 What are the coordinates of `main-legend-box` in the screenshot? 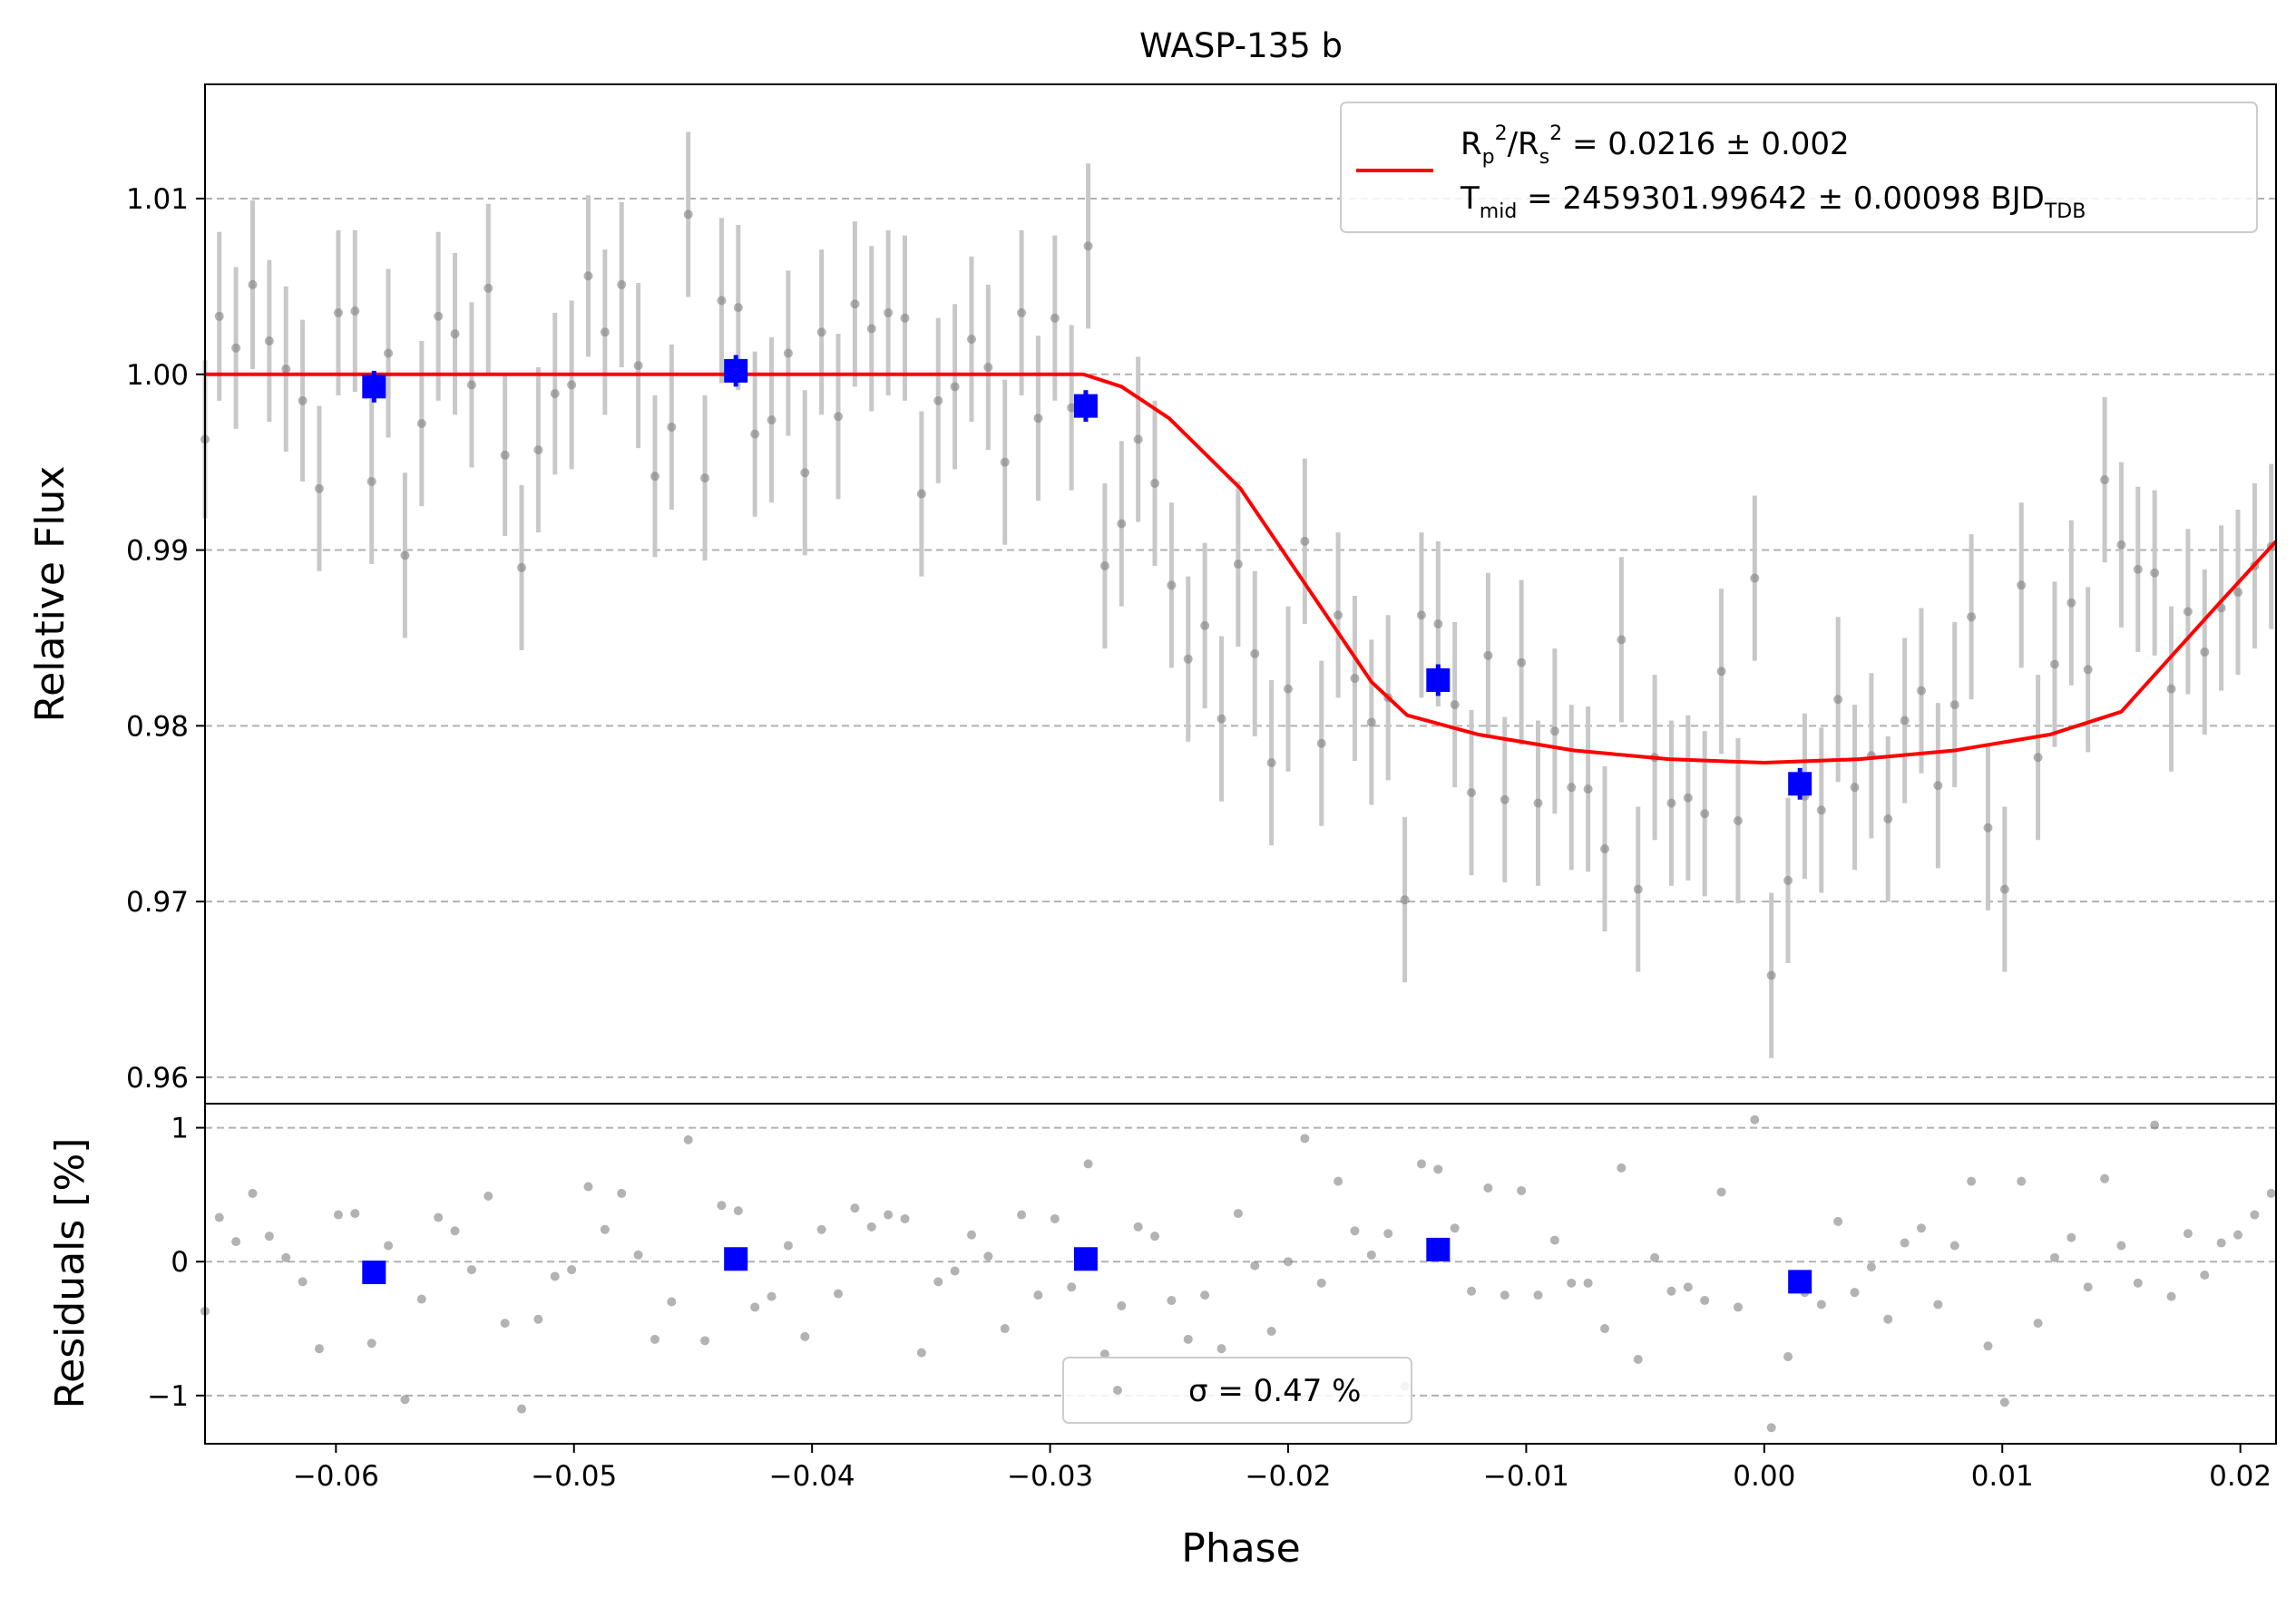 It's located at (1799, 167).